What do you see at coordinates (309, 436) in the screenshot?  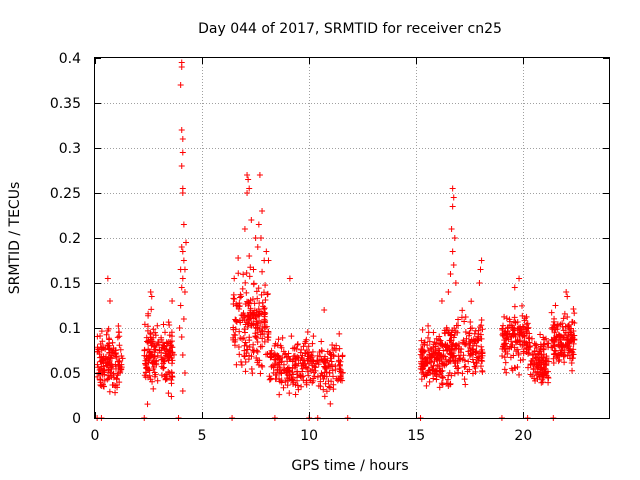 I see `x-tick-label: 10` at bounding box center [309, 436].